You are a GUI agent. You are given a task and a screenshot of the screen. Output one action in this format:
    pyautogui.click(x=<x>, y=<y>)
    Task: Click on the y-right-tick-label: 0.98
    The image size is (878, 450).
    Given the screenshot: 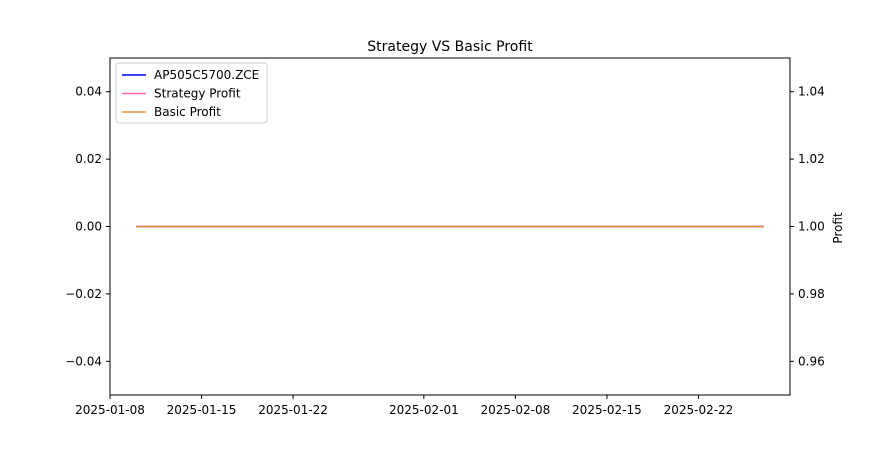 What is the action you would take?
    pyautogui.click(x=811, y=294)
    